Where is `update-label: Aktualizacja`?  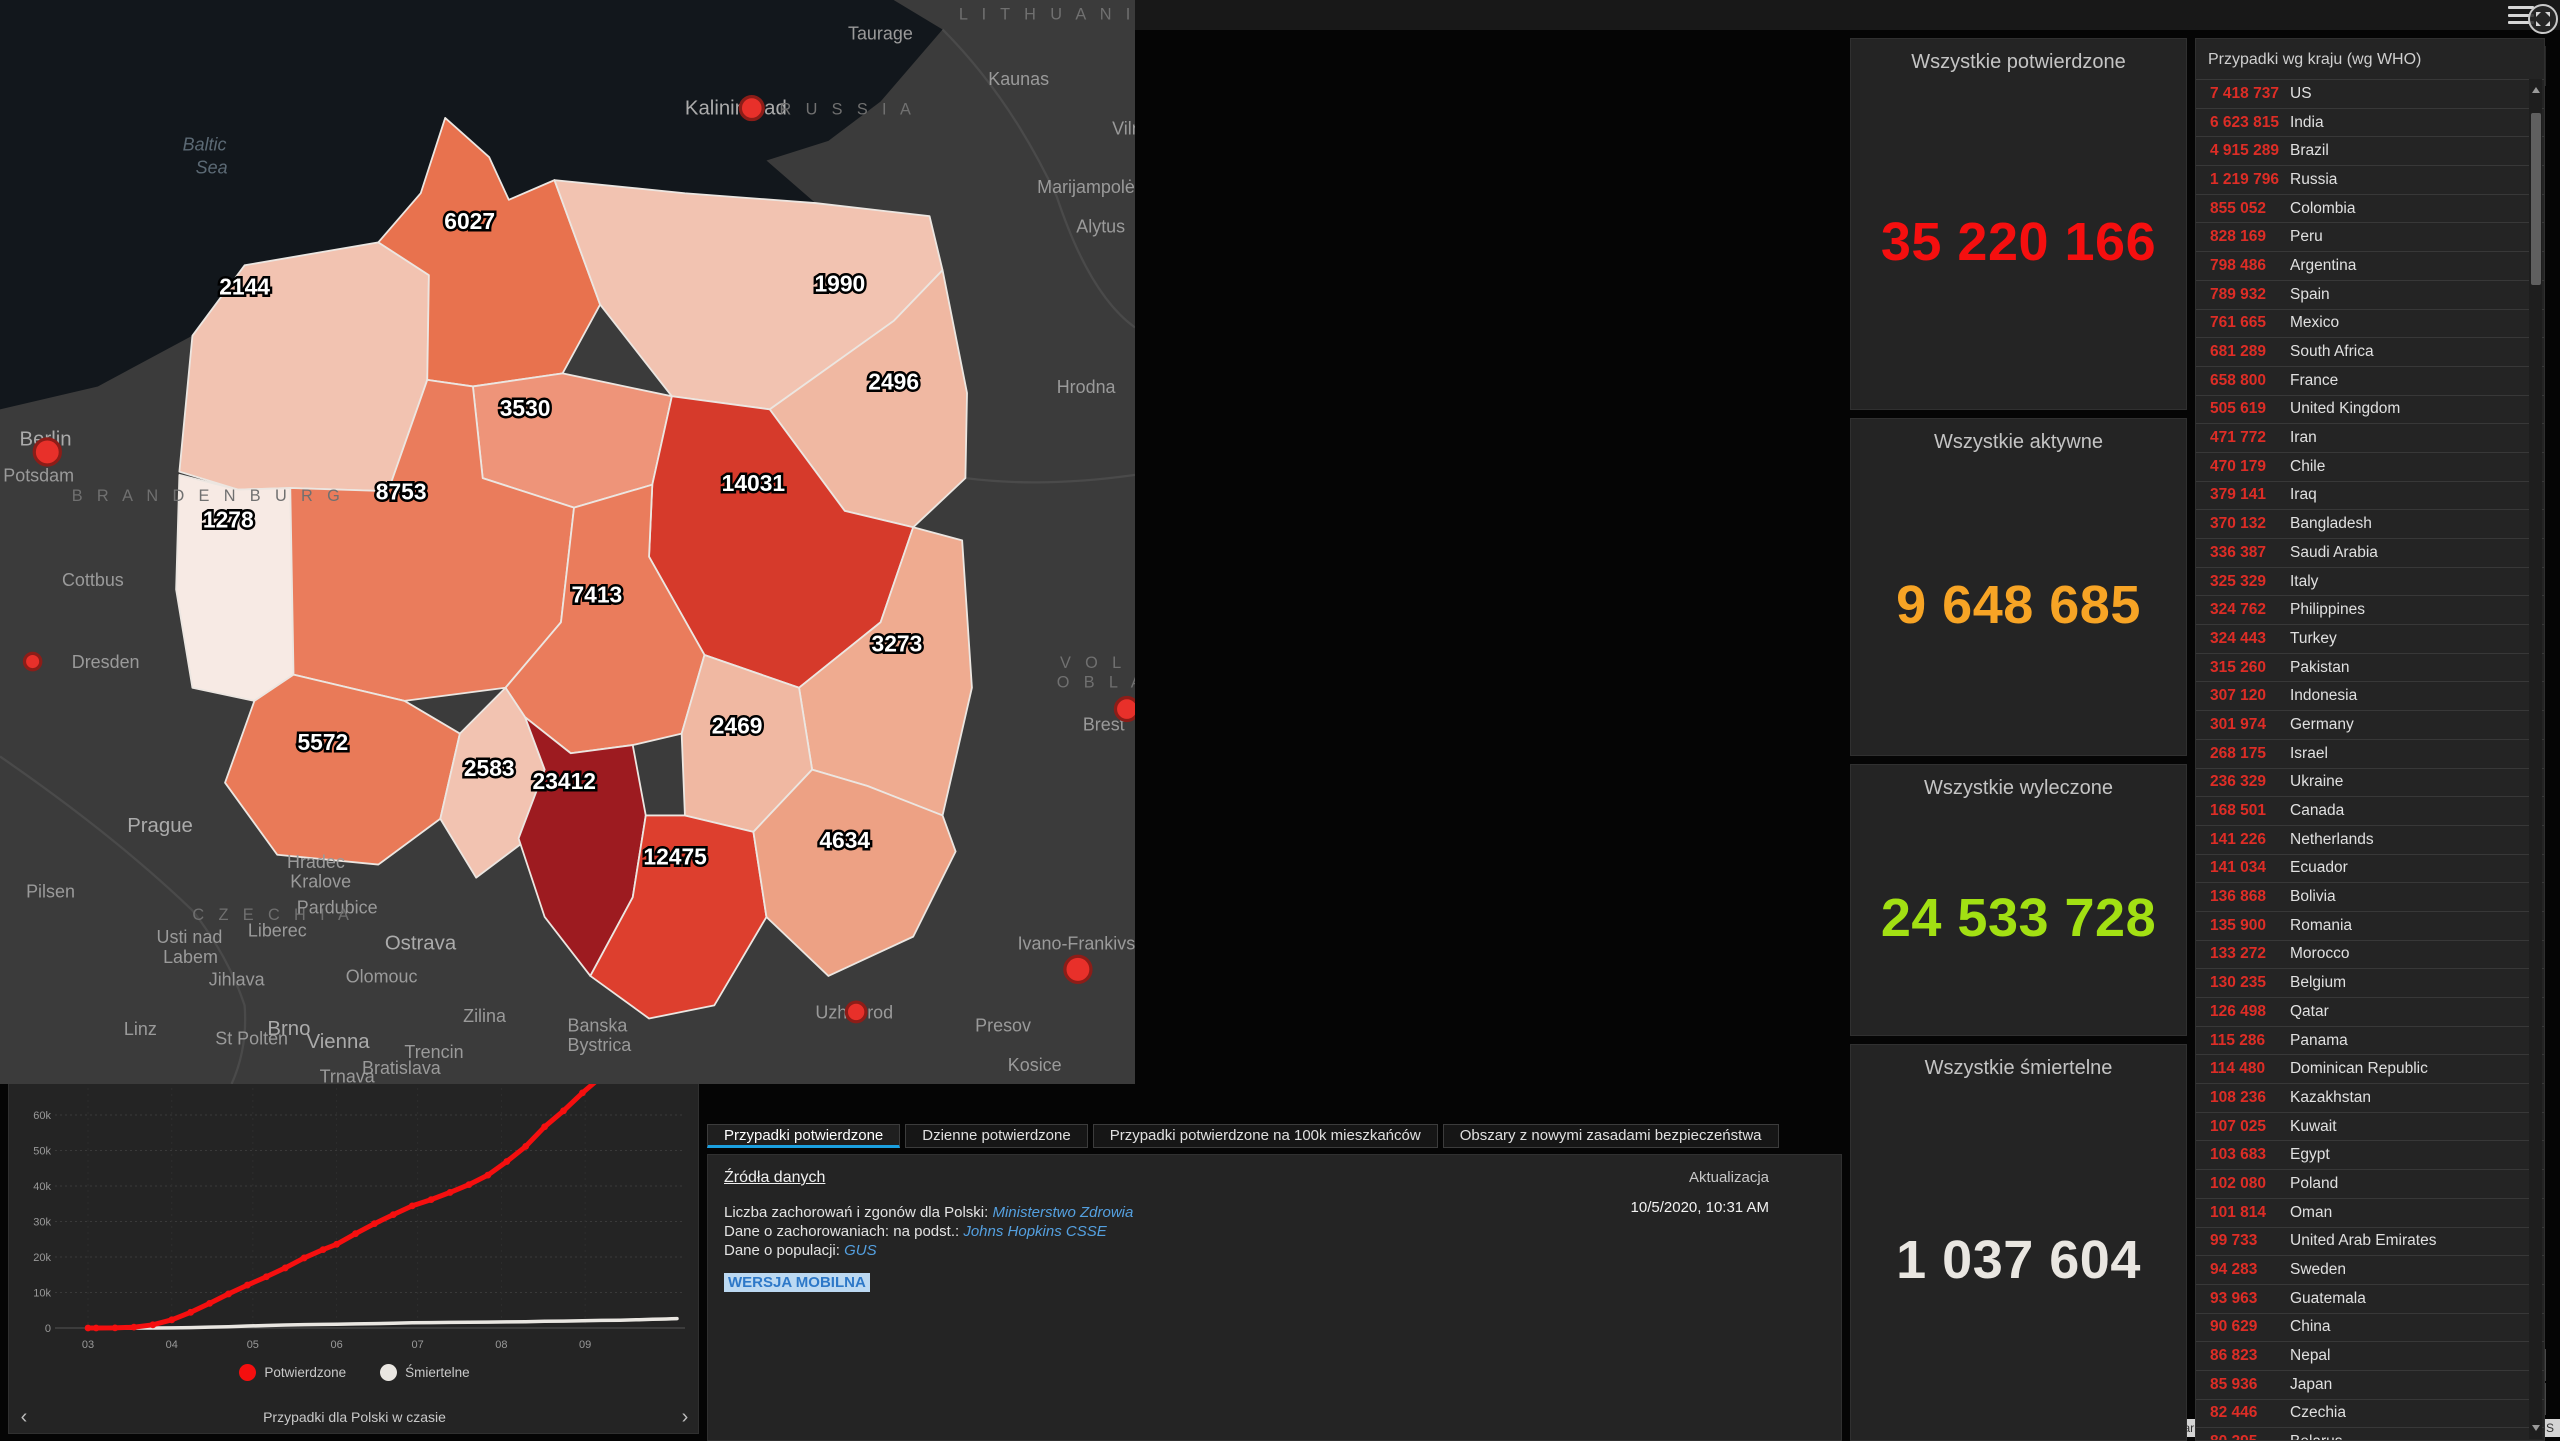 update-label: Aktualizacja is located at coordinates (1728, 1177).